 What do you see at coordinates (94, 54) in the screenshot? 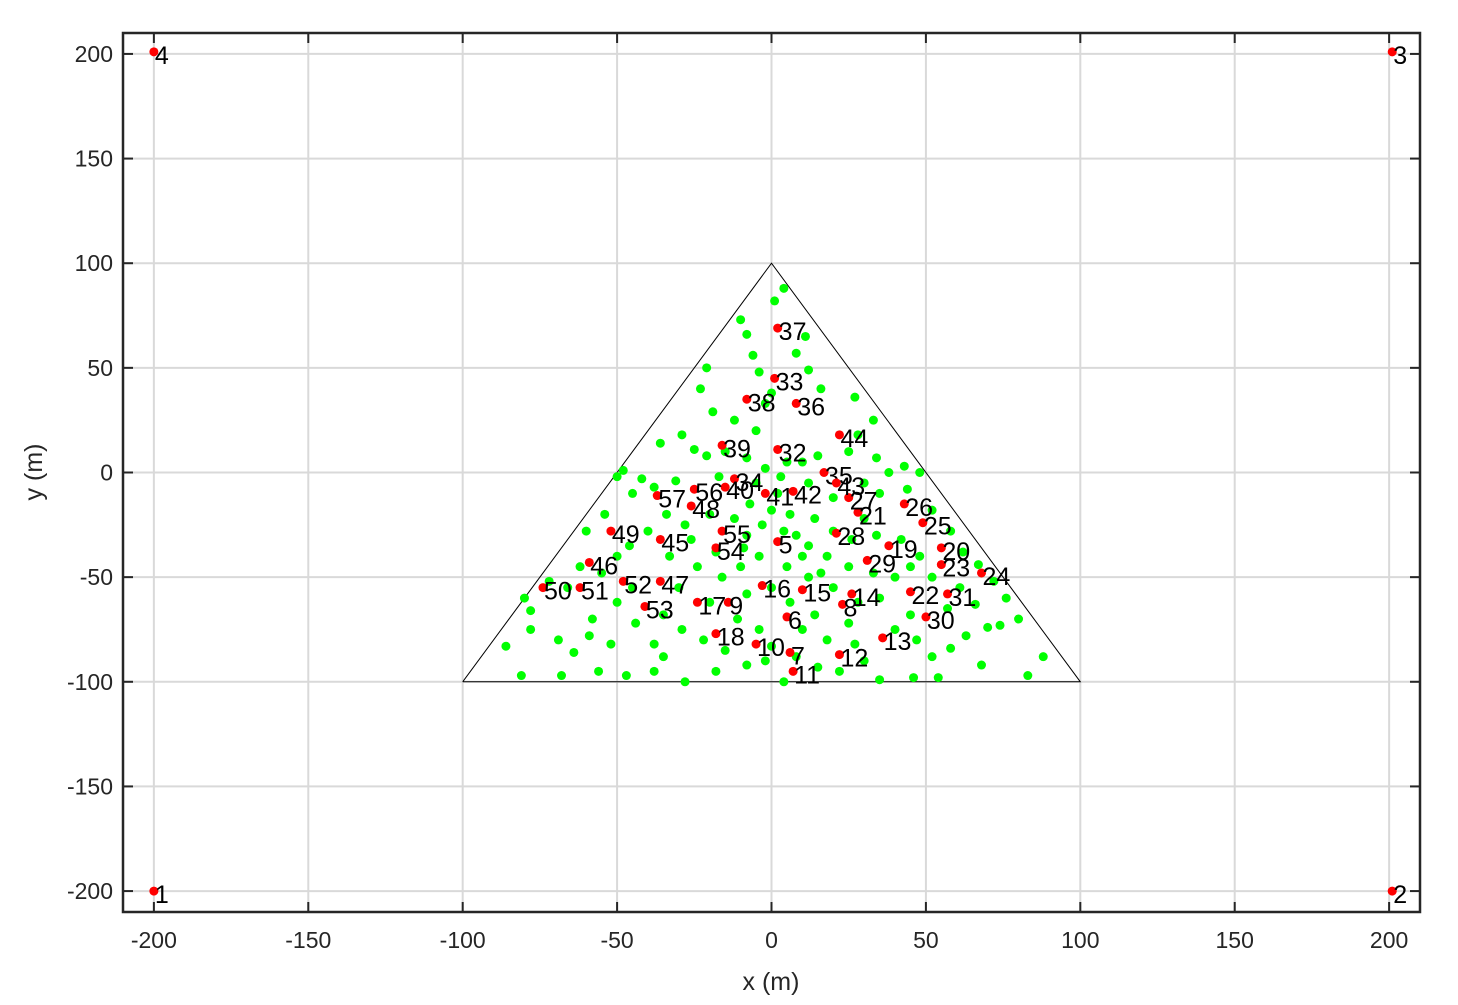
I see `y-tick-label: 200` at bounding box center [94, 54].